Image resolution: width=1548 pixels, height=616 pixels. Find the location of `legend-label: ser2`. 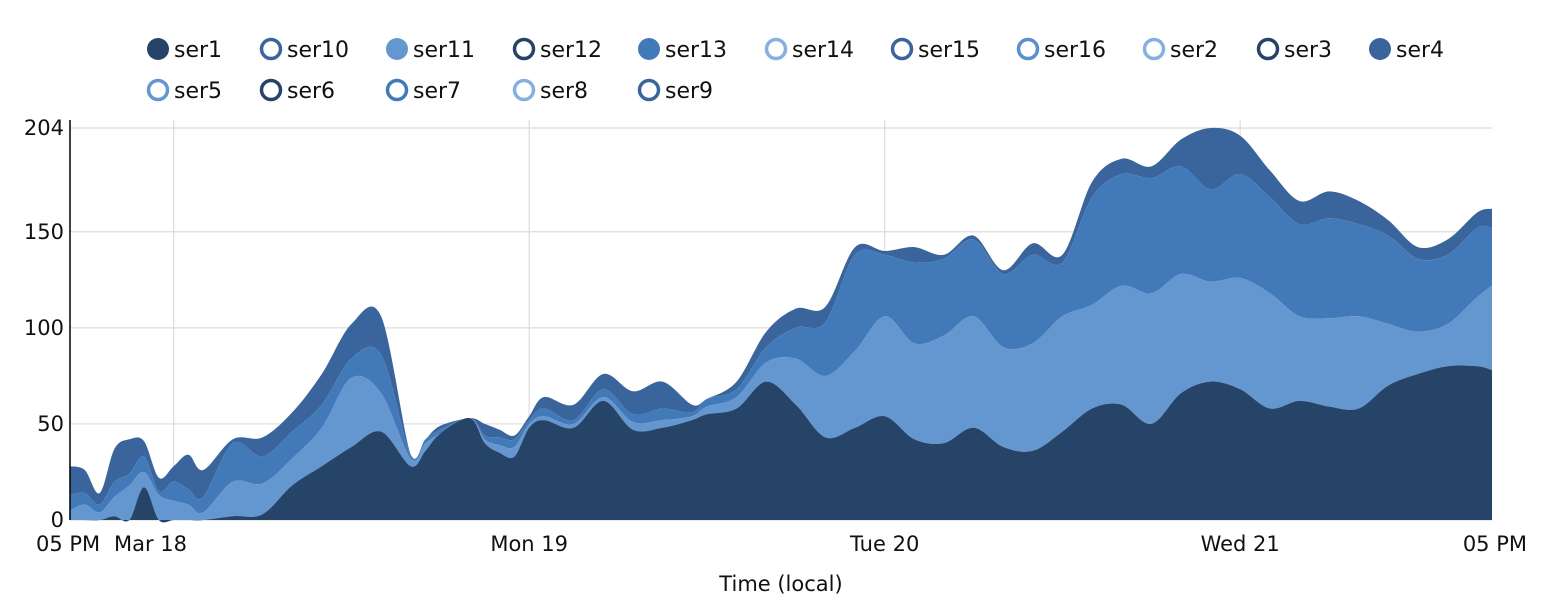

legend-label: ser2 is located at coordinates (1194, 50).